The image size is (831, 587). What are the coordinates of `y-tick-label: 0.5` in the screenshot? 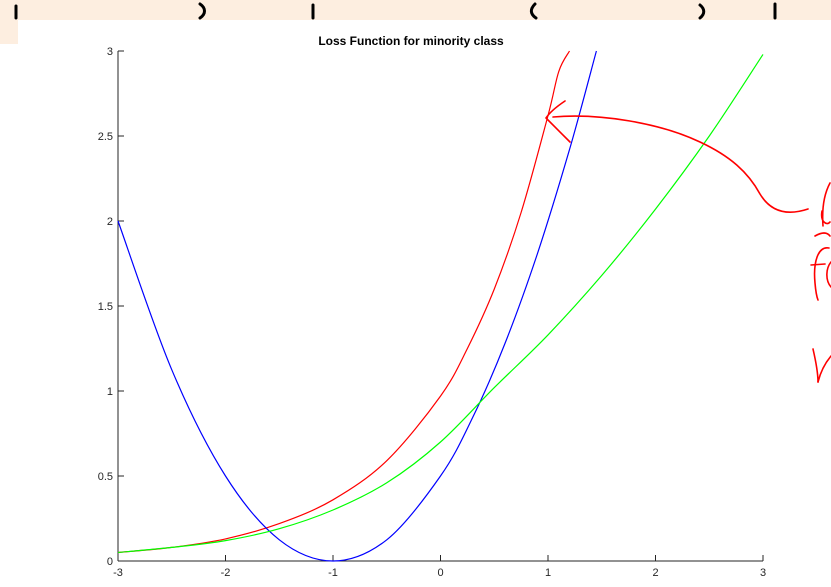 It's located at (105, 477).